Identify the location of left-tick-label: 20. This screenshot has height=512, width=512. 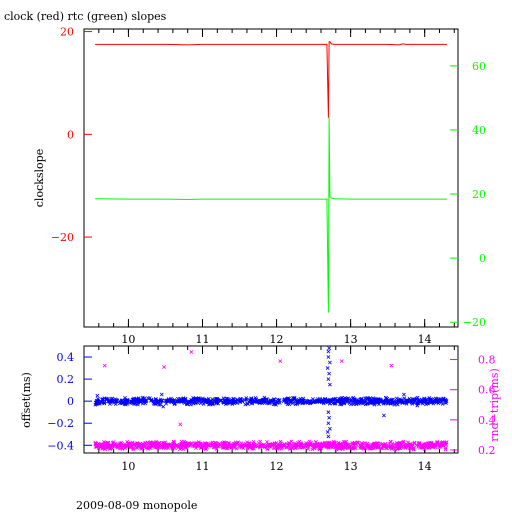
(67, 32).